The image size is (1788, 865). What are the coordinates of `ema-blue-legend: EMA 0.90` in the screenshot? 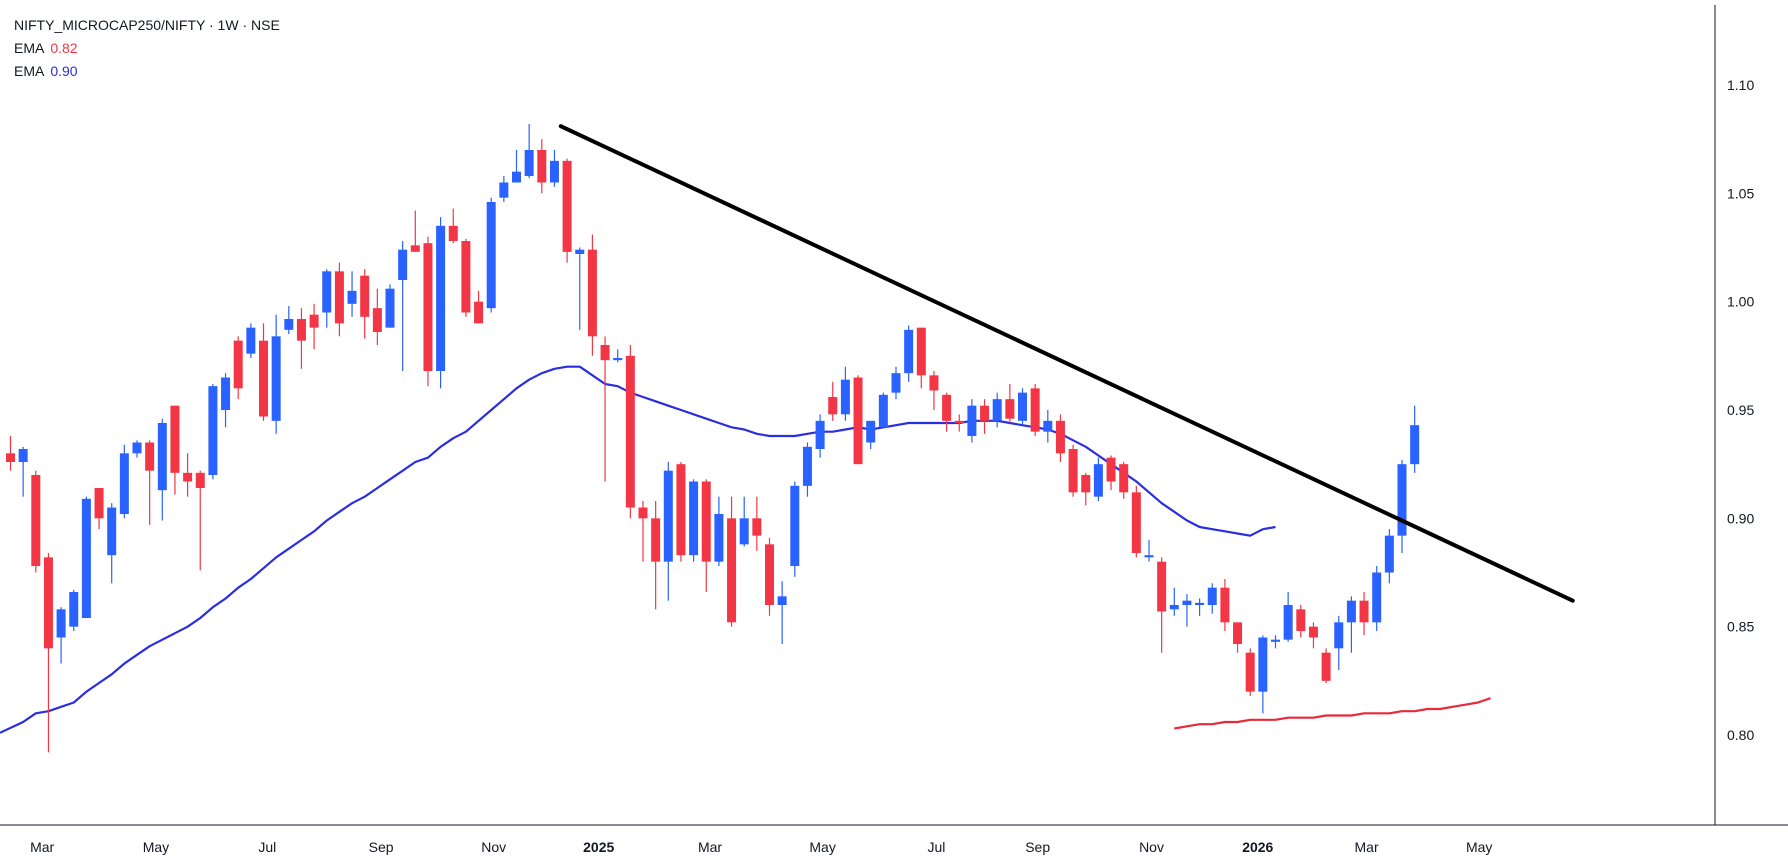 It's located at (147, 71).